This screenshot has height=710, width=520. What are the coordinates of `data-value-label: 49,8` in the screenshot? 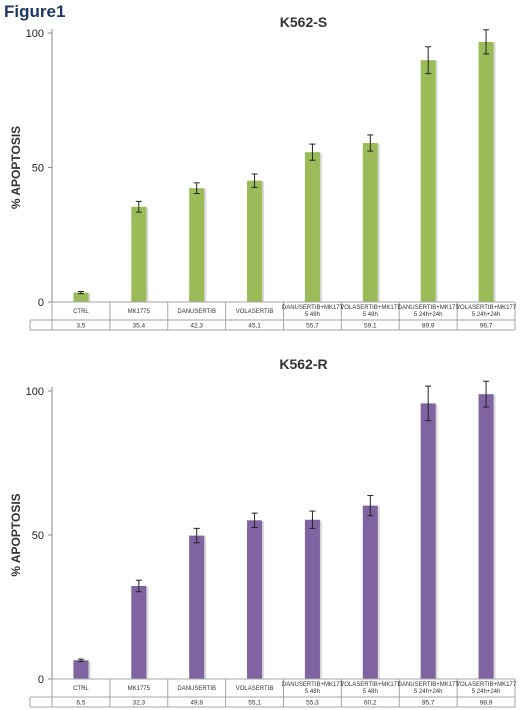 It's located at (196, 703).